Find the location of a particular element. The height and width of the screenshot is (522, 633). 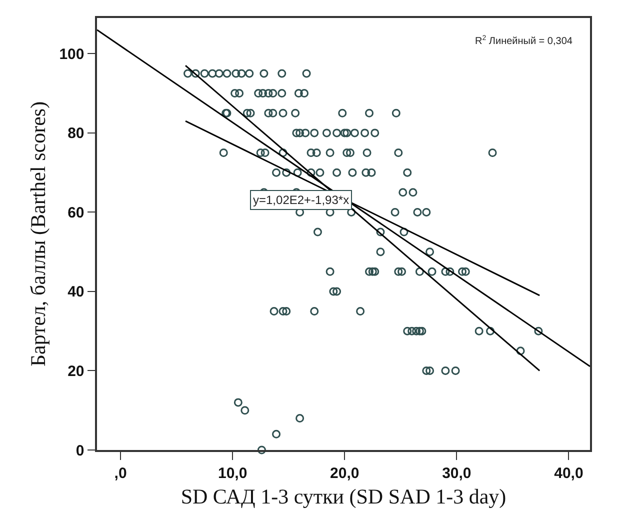

x-tick-label: 40,0 is located at coordinates (569, 473).